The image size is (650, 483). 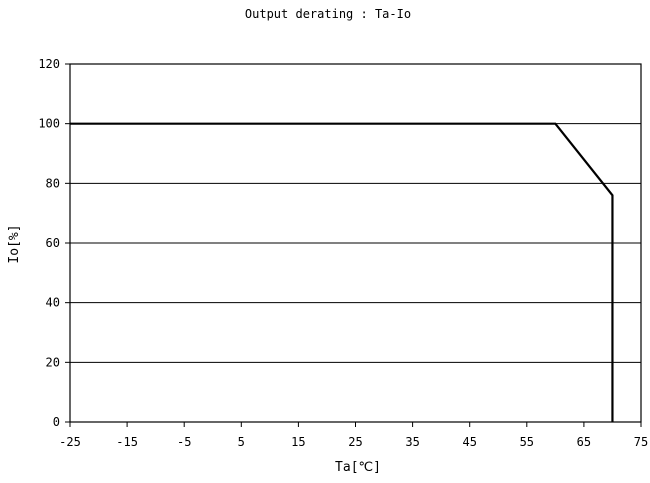 I want to click on y-tick-label: 0, so click(x=56, y=422).